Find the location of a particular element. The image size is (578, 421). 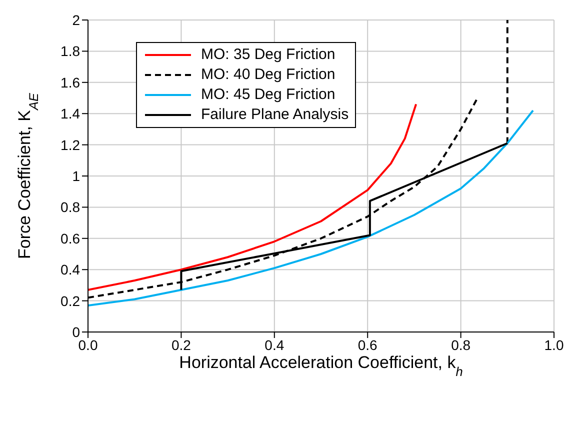

y-tick-label: 1.6 is located at coordinates (70, 82).